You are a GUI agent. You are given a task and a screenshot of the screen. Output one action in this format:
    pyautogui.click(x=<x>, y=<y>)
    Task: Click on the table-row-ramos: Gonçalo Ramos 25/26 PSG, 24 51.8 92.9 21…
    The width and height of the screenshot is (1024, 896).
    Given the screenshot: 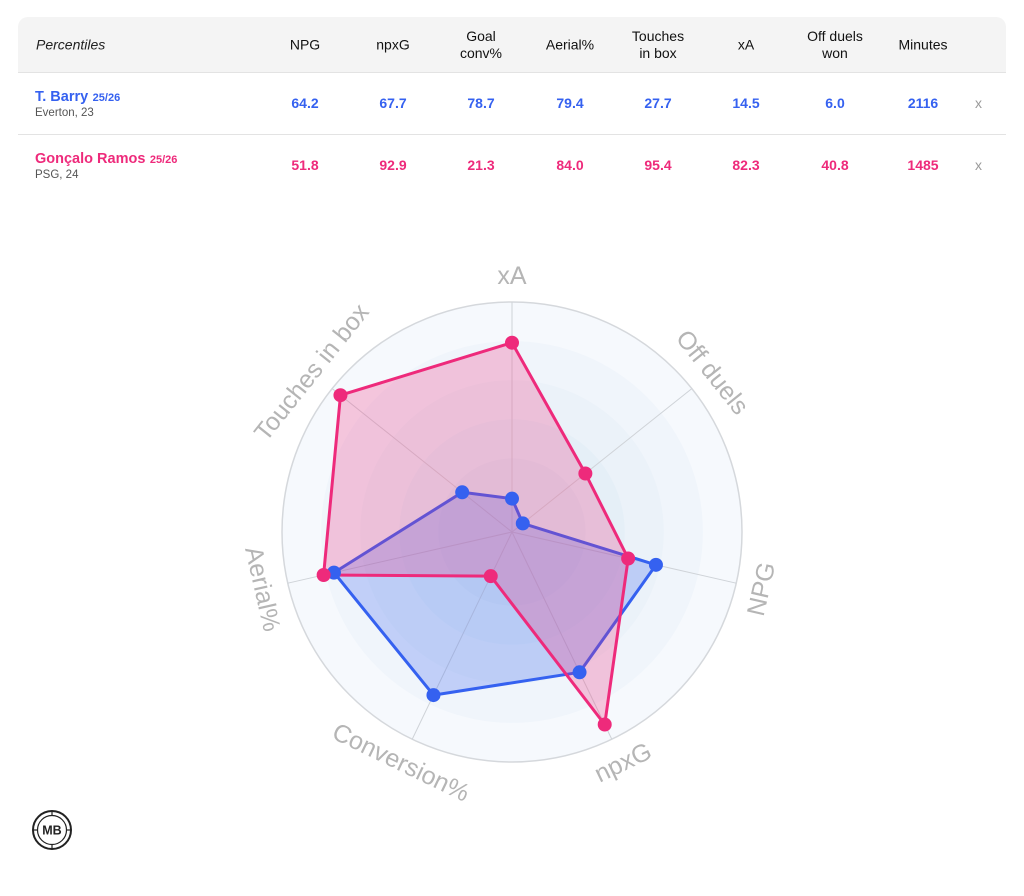 What is the action you would take?
    pyautogui.click(x=512, y=165)
    